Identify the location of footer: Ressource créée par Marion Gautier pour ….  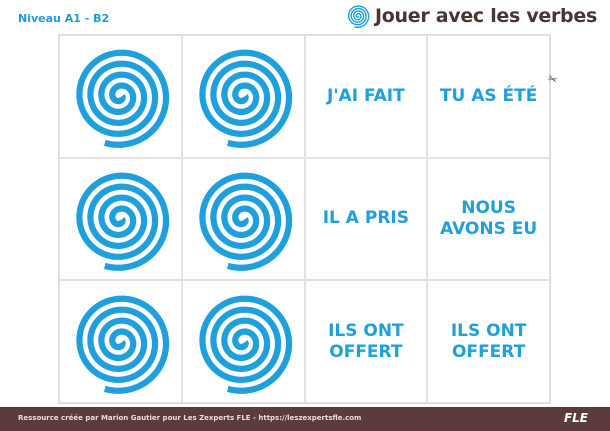
(305, 419).